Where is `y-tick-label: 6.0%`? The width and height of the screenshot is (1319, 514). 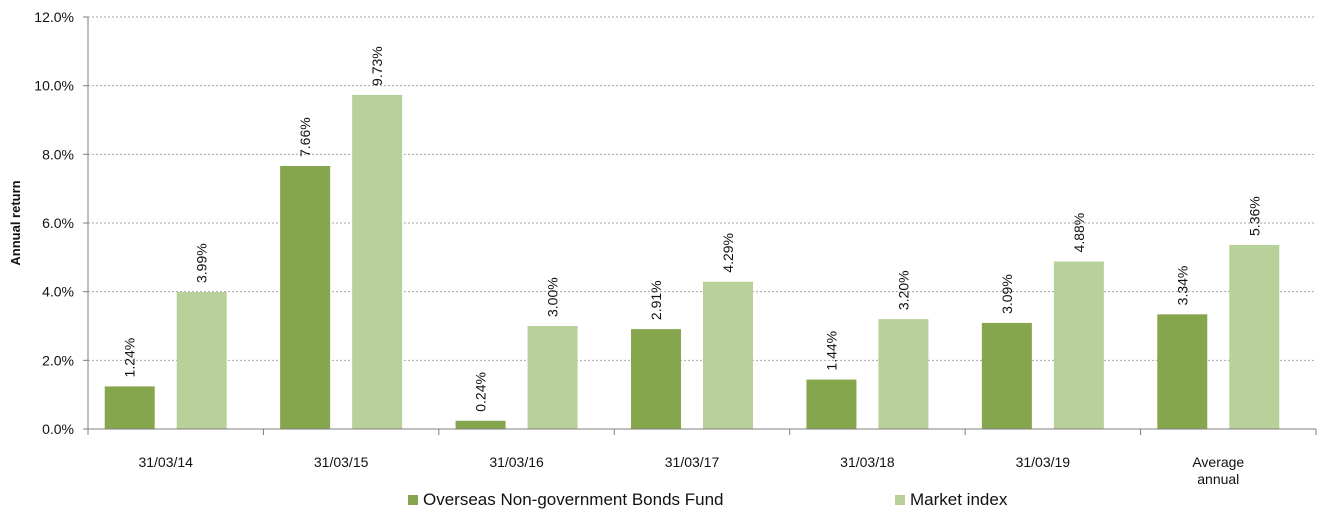
y-tick-label: 6.0% is located at coordinates (58, 223).